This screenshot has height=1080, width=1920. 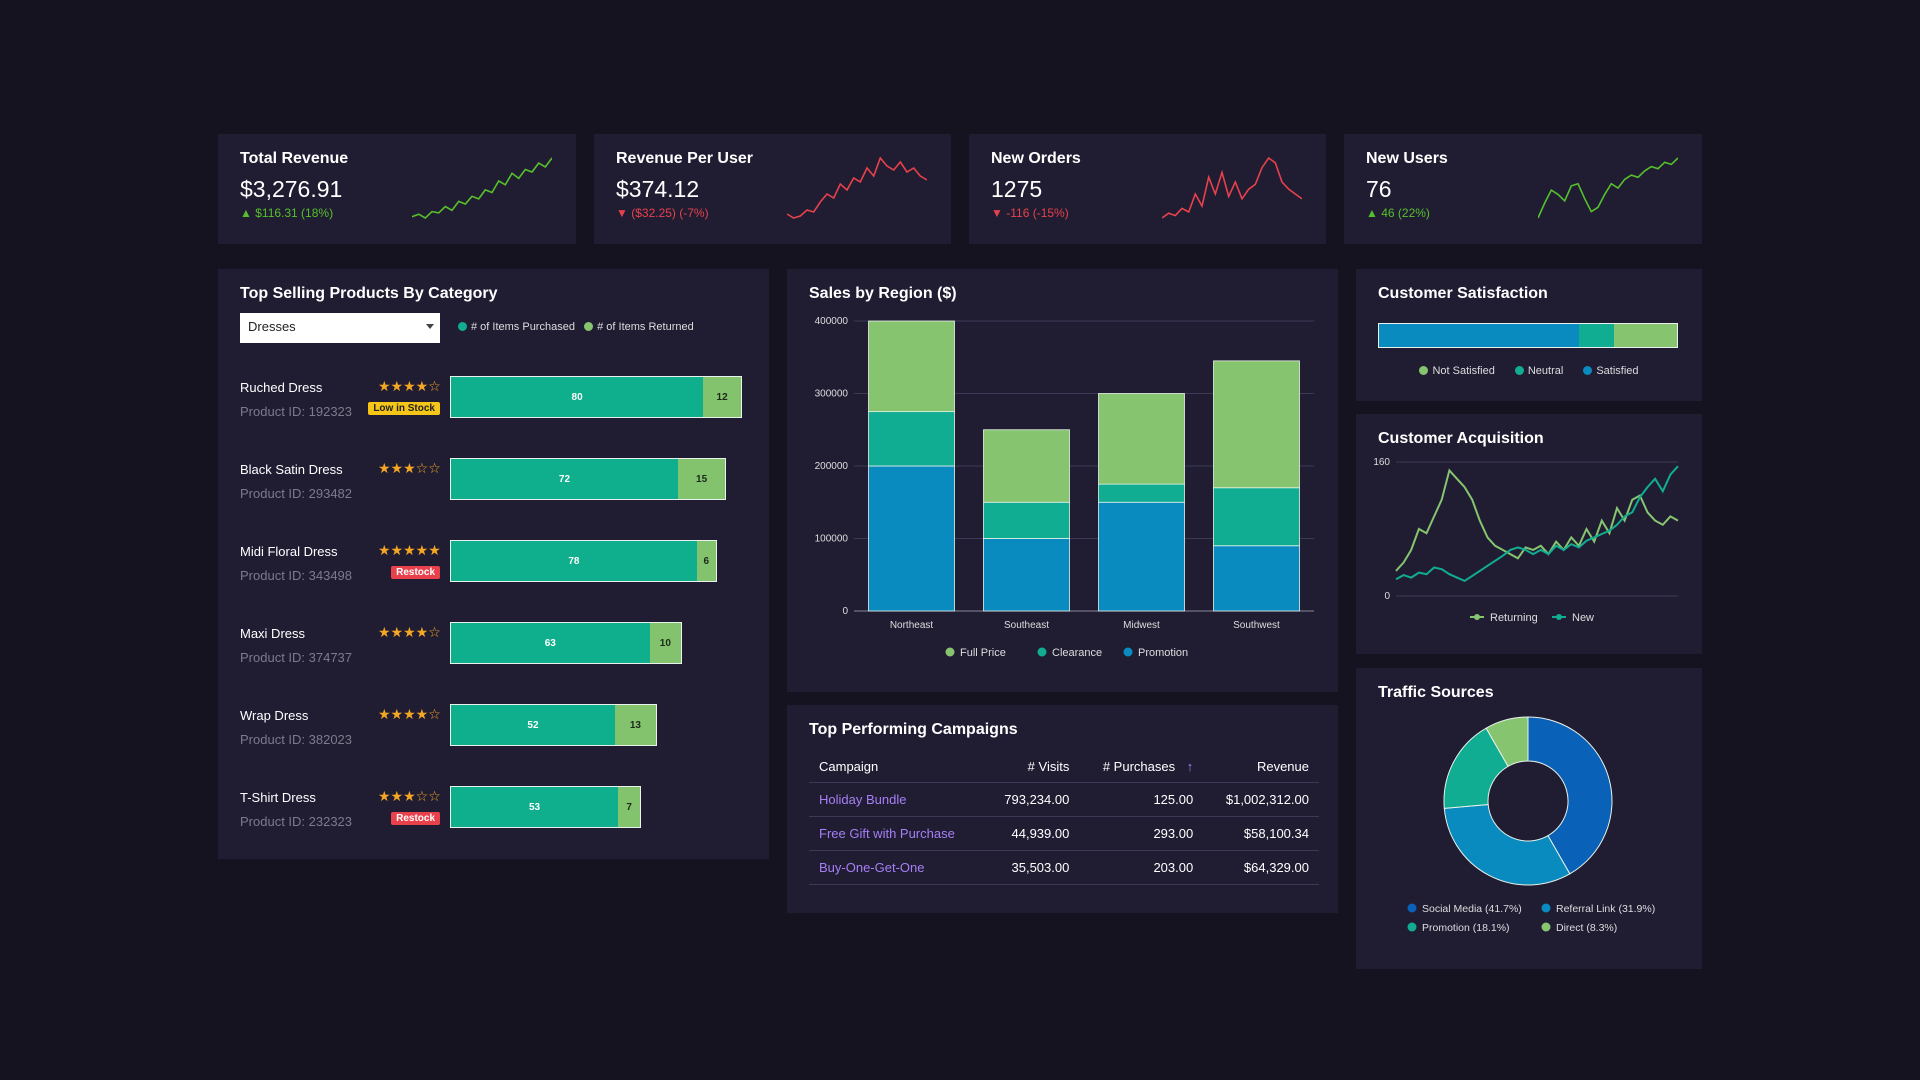 What do you see at coordinates (1407, 158) in the screenshot?
I see `kpi-title: New Users` at bounding box center [1407, 158].